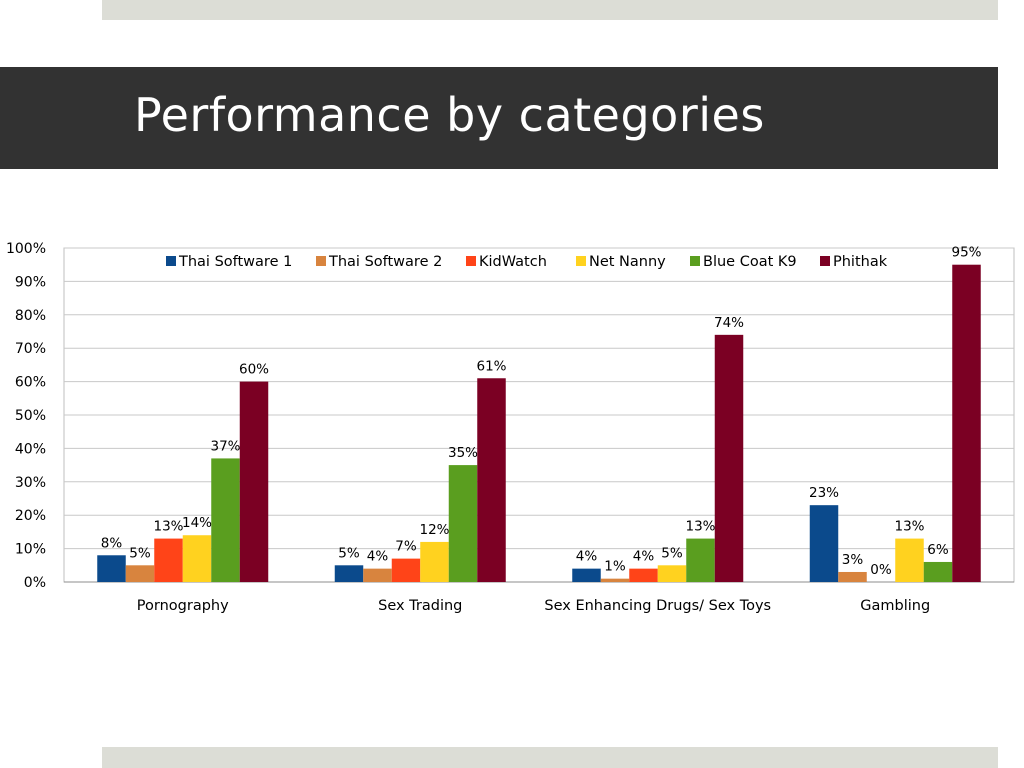 Image resolution: width=1024 pixels, height=768 pixels. Describe the element at coordinates (895, 606) in the screenshot. I see `category-label: Gambling` at that location.